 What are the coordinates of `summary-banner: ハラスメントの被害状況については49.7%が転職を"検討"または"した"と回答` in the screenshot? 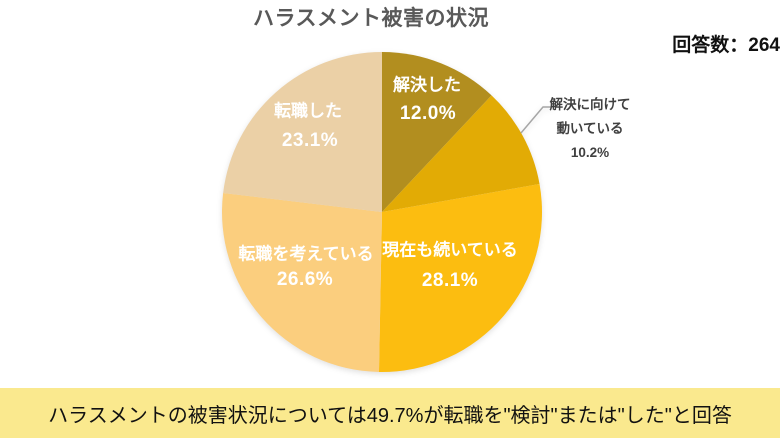 It's located at (390, 413).